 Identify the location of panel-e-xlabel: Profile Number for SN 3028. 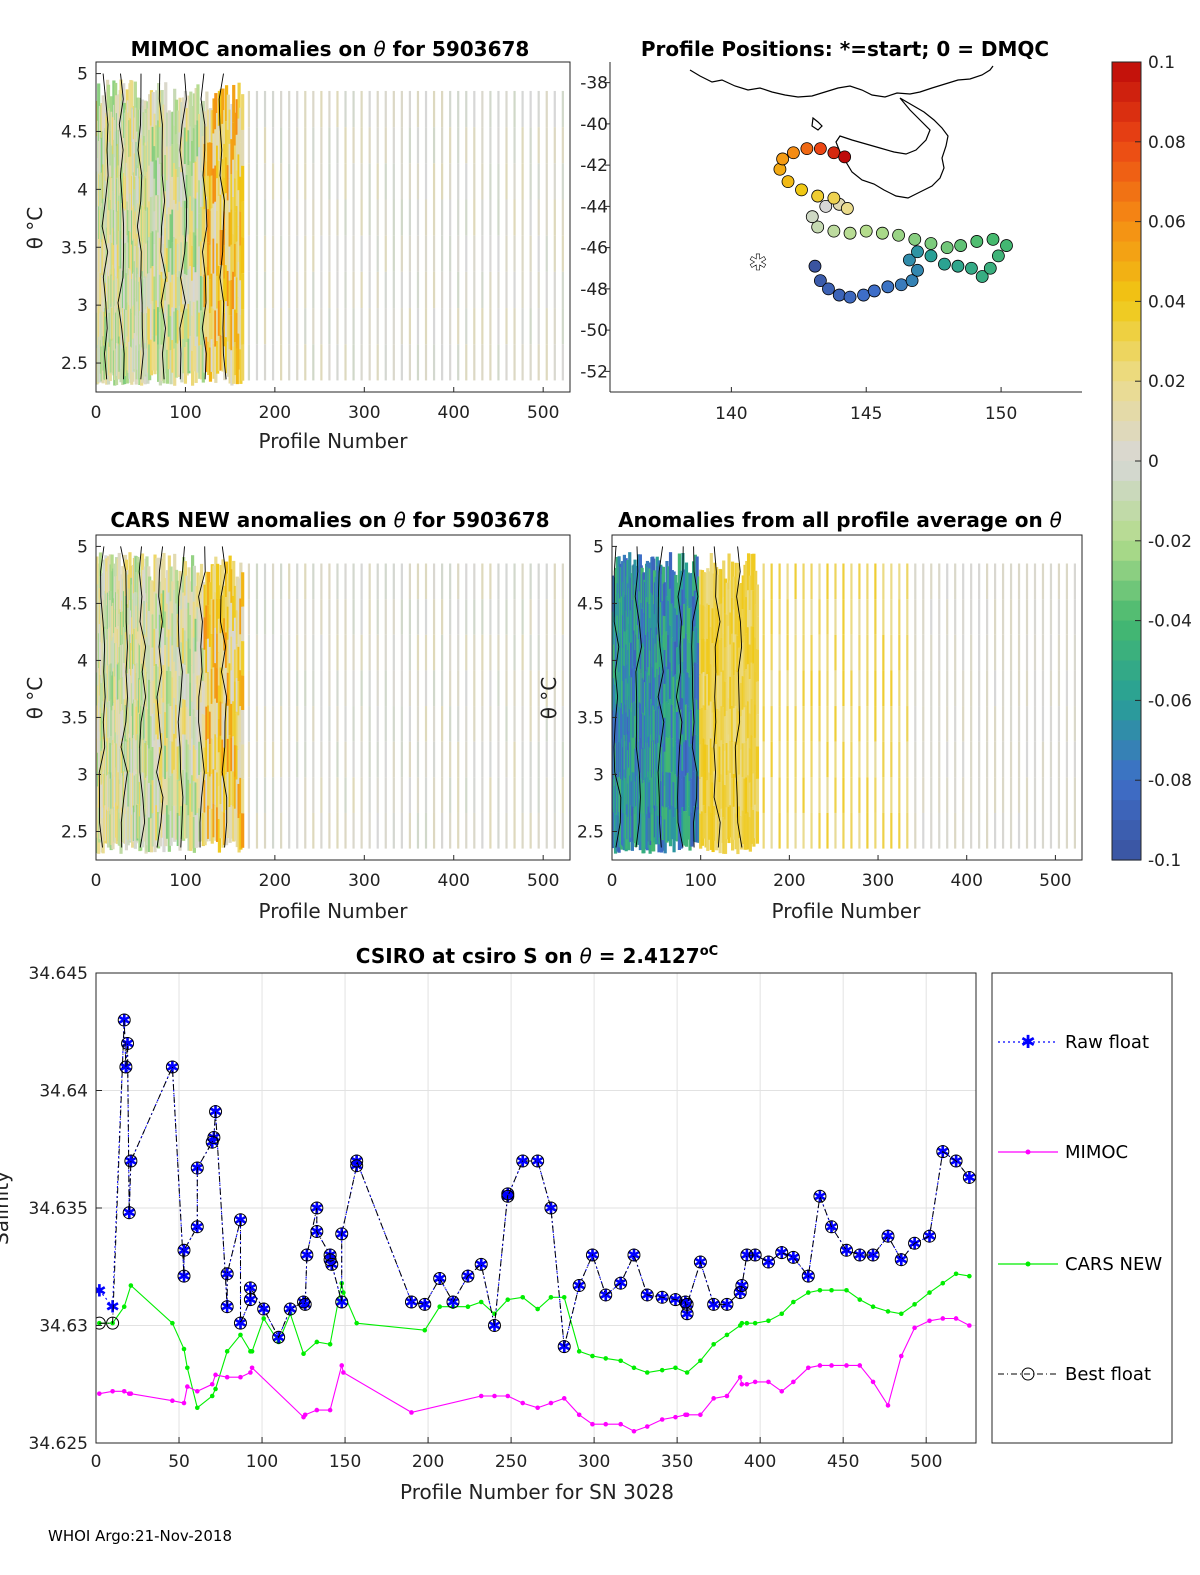
(537, 1492).